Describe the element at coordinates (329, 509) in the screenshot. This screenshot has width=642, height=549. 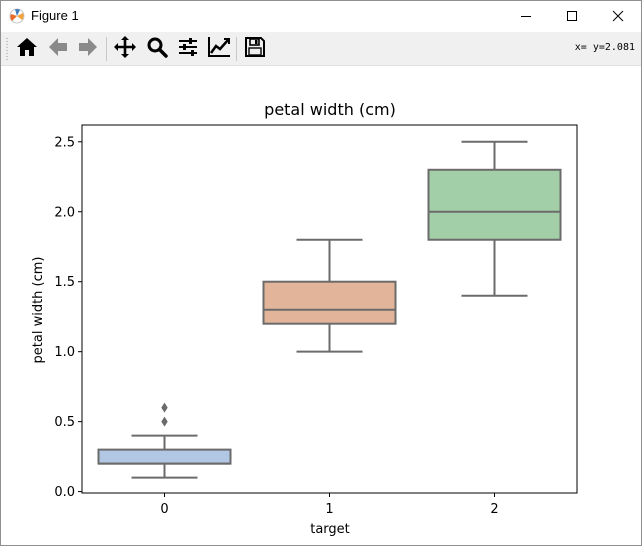
I see `x-tick-label: 1` at that location.